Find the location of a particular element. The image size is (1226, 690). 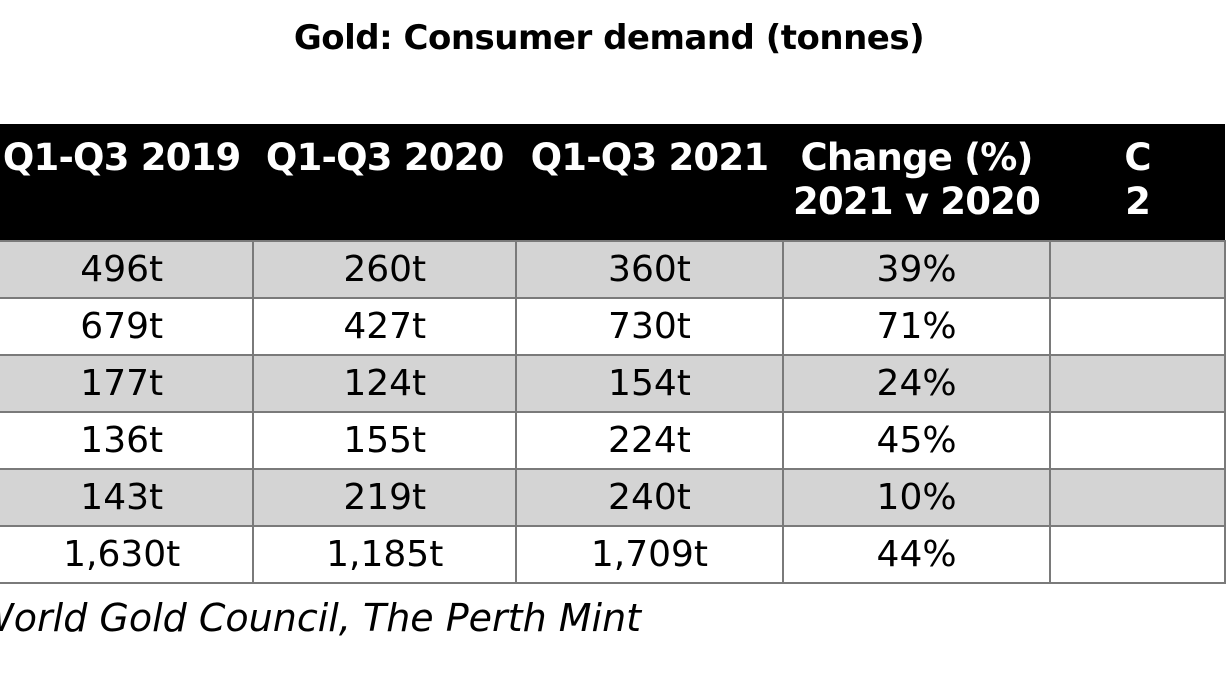

table-cell-q2021: 154t is located at coordinates (649, 383).